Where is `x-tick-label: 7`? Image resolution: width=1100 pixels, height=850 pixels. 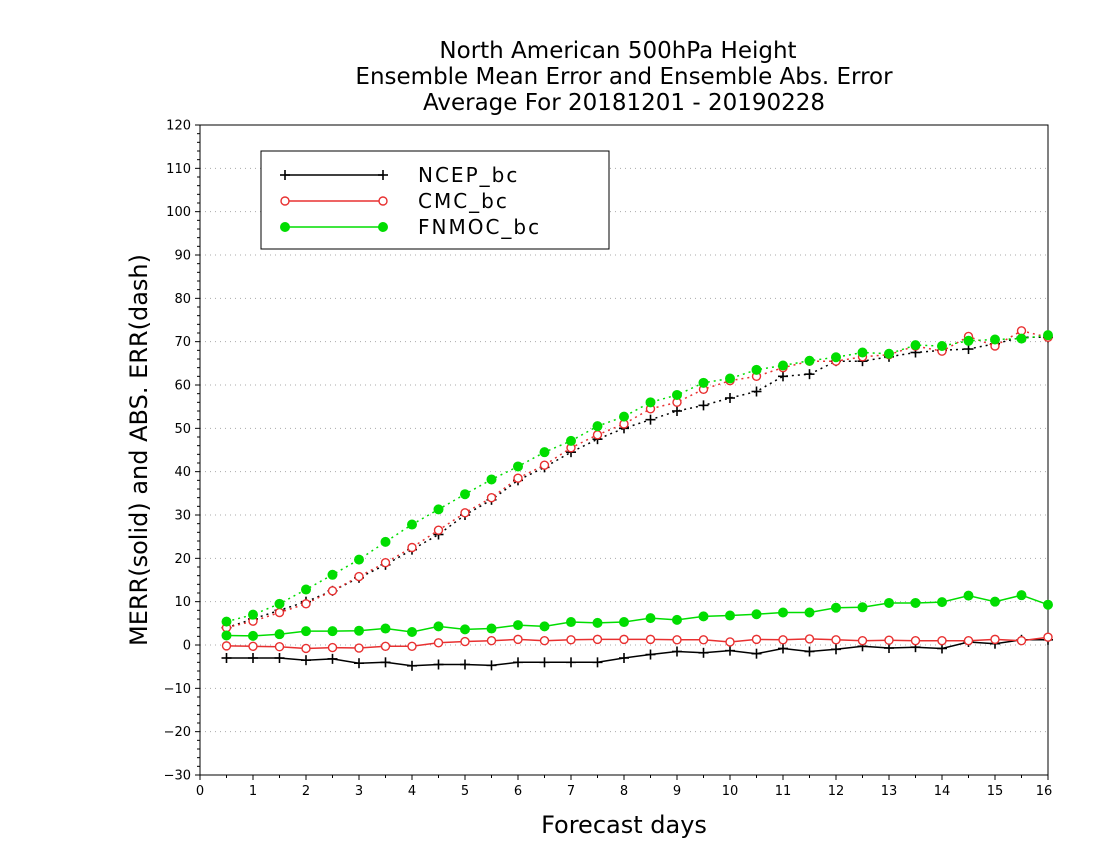
x-tick-label: 7 is located at coordinates (571, 791).